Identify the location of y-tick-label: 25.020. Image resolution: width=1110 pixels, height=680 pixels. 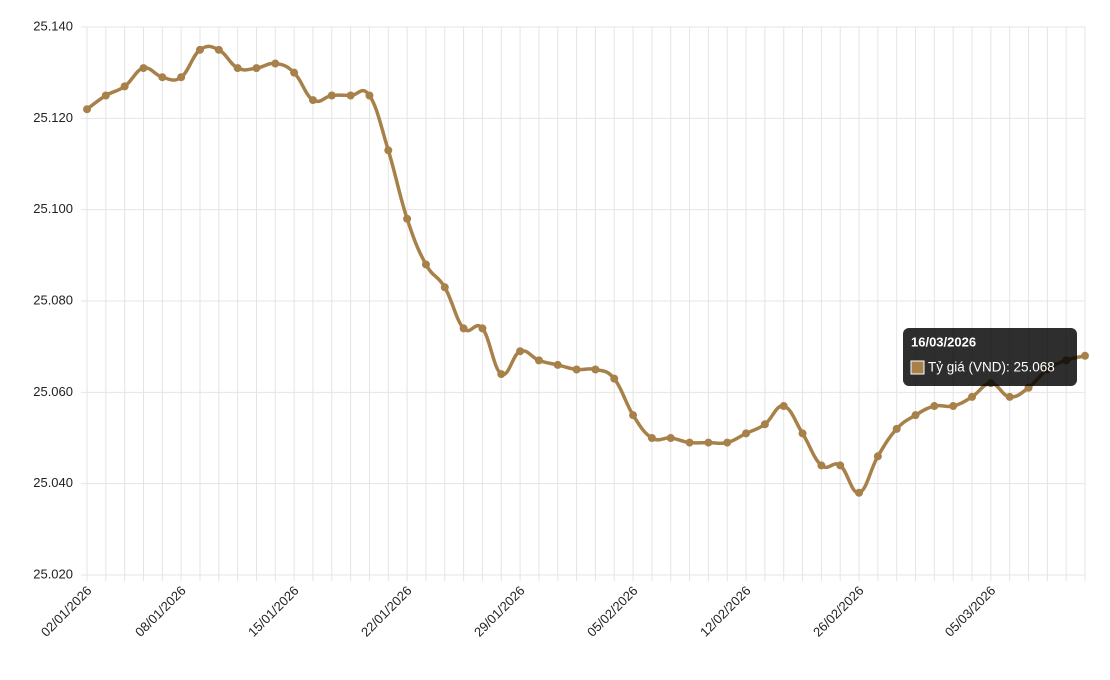
(53, 573).